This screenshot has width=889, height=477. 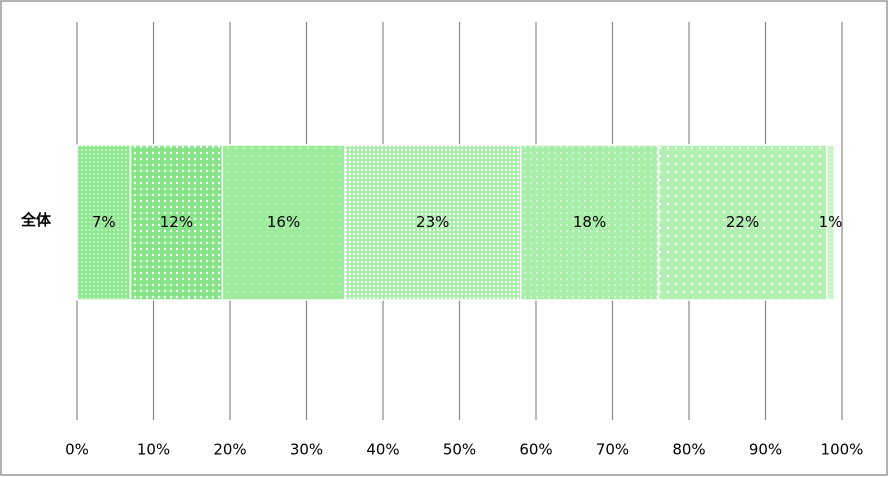 I want to click on x-tick-label: 40%, so click(x=382, y=450).